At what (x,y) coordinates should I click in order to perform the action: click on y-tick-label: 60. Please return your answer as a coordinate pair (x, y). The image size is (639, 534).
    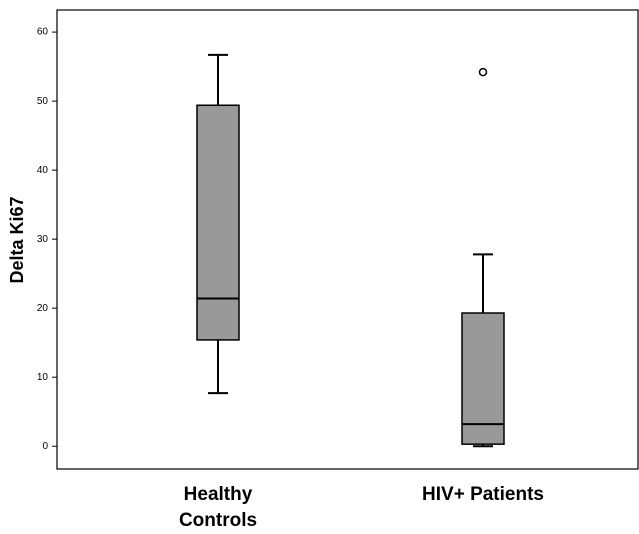
    Looking at the image, I should click on (43, 32).